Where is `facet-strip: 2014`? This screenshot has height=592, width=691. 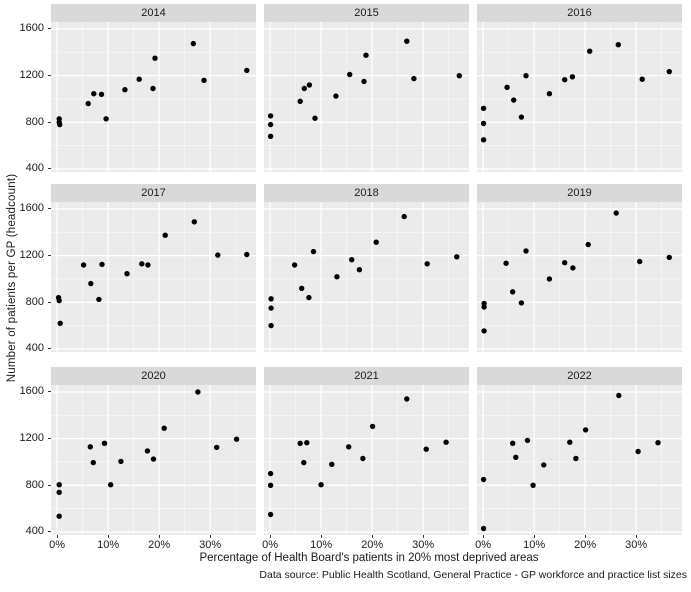
facet-strip: 2014 is located at coordinates (153, 13).